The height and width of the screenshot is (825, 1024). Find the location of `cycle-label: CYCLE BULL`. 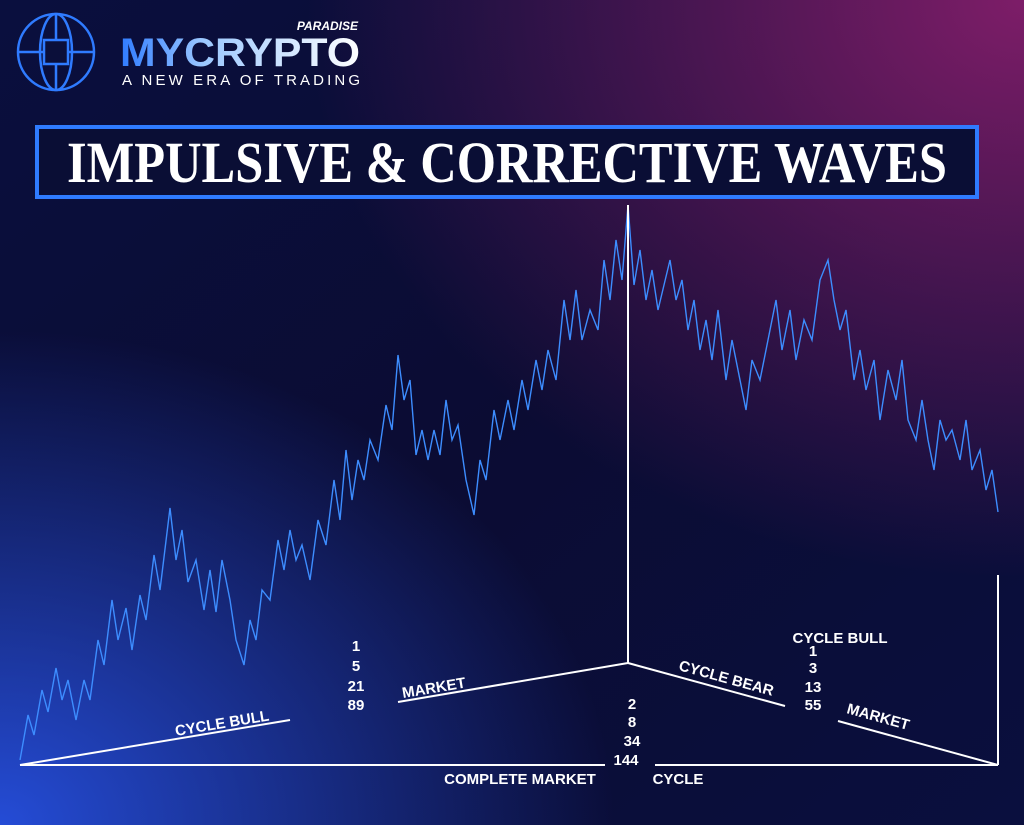

cycle-label: CYCLE BULL is located at coordinates (840, 638).